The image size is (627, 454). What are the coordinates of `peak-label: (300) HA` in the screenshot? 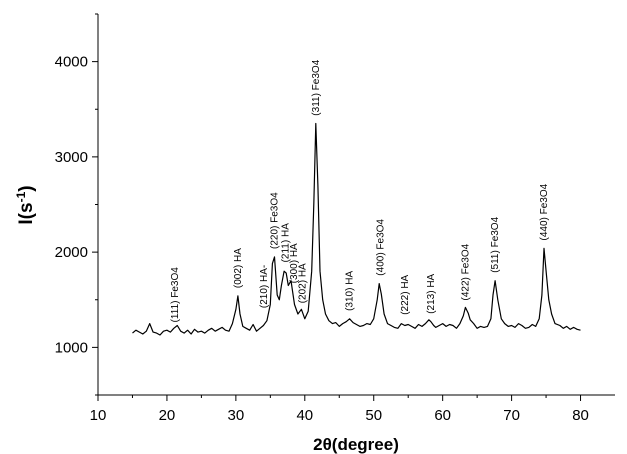 It's located at (294, 263).